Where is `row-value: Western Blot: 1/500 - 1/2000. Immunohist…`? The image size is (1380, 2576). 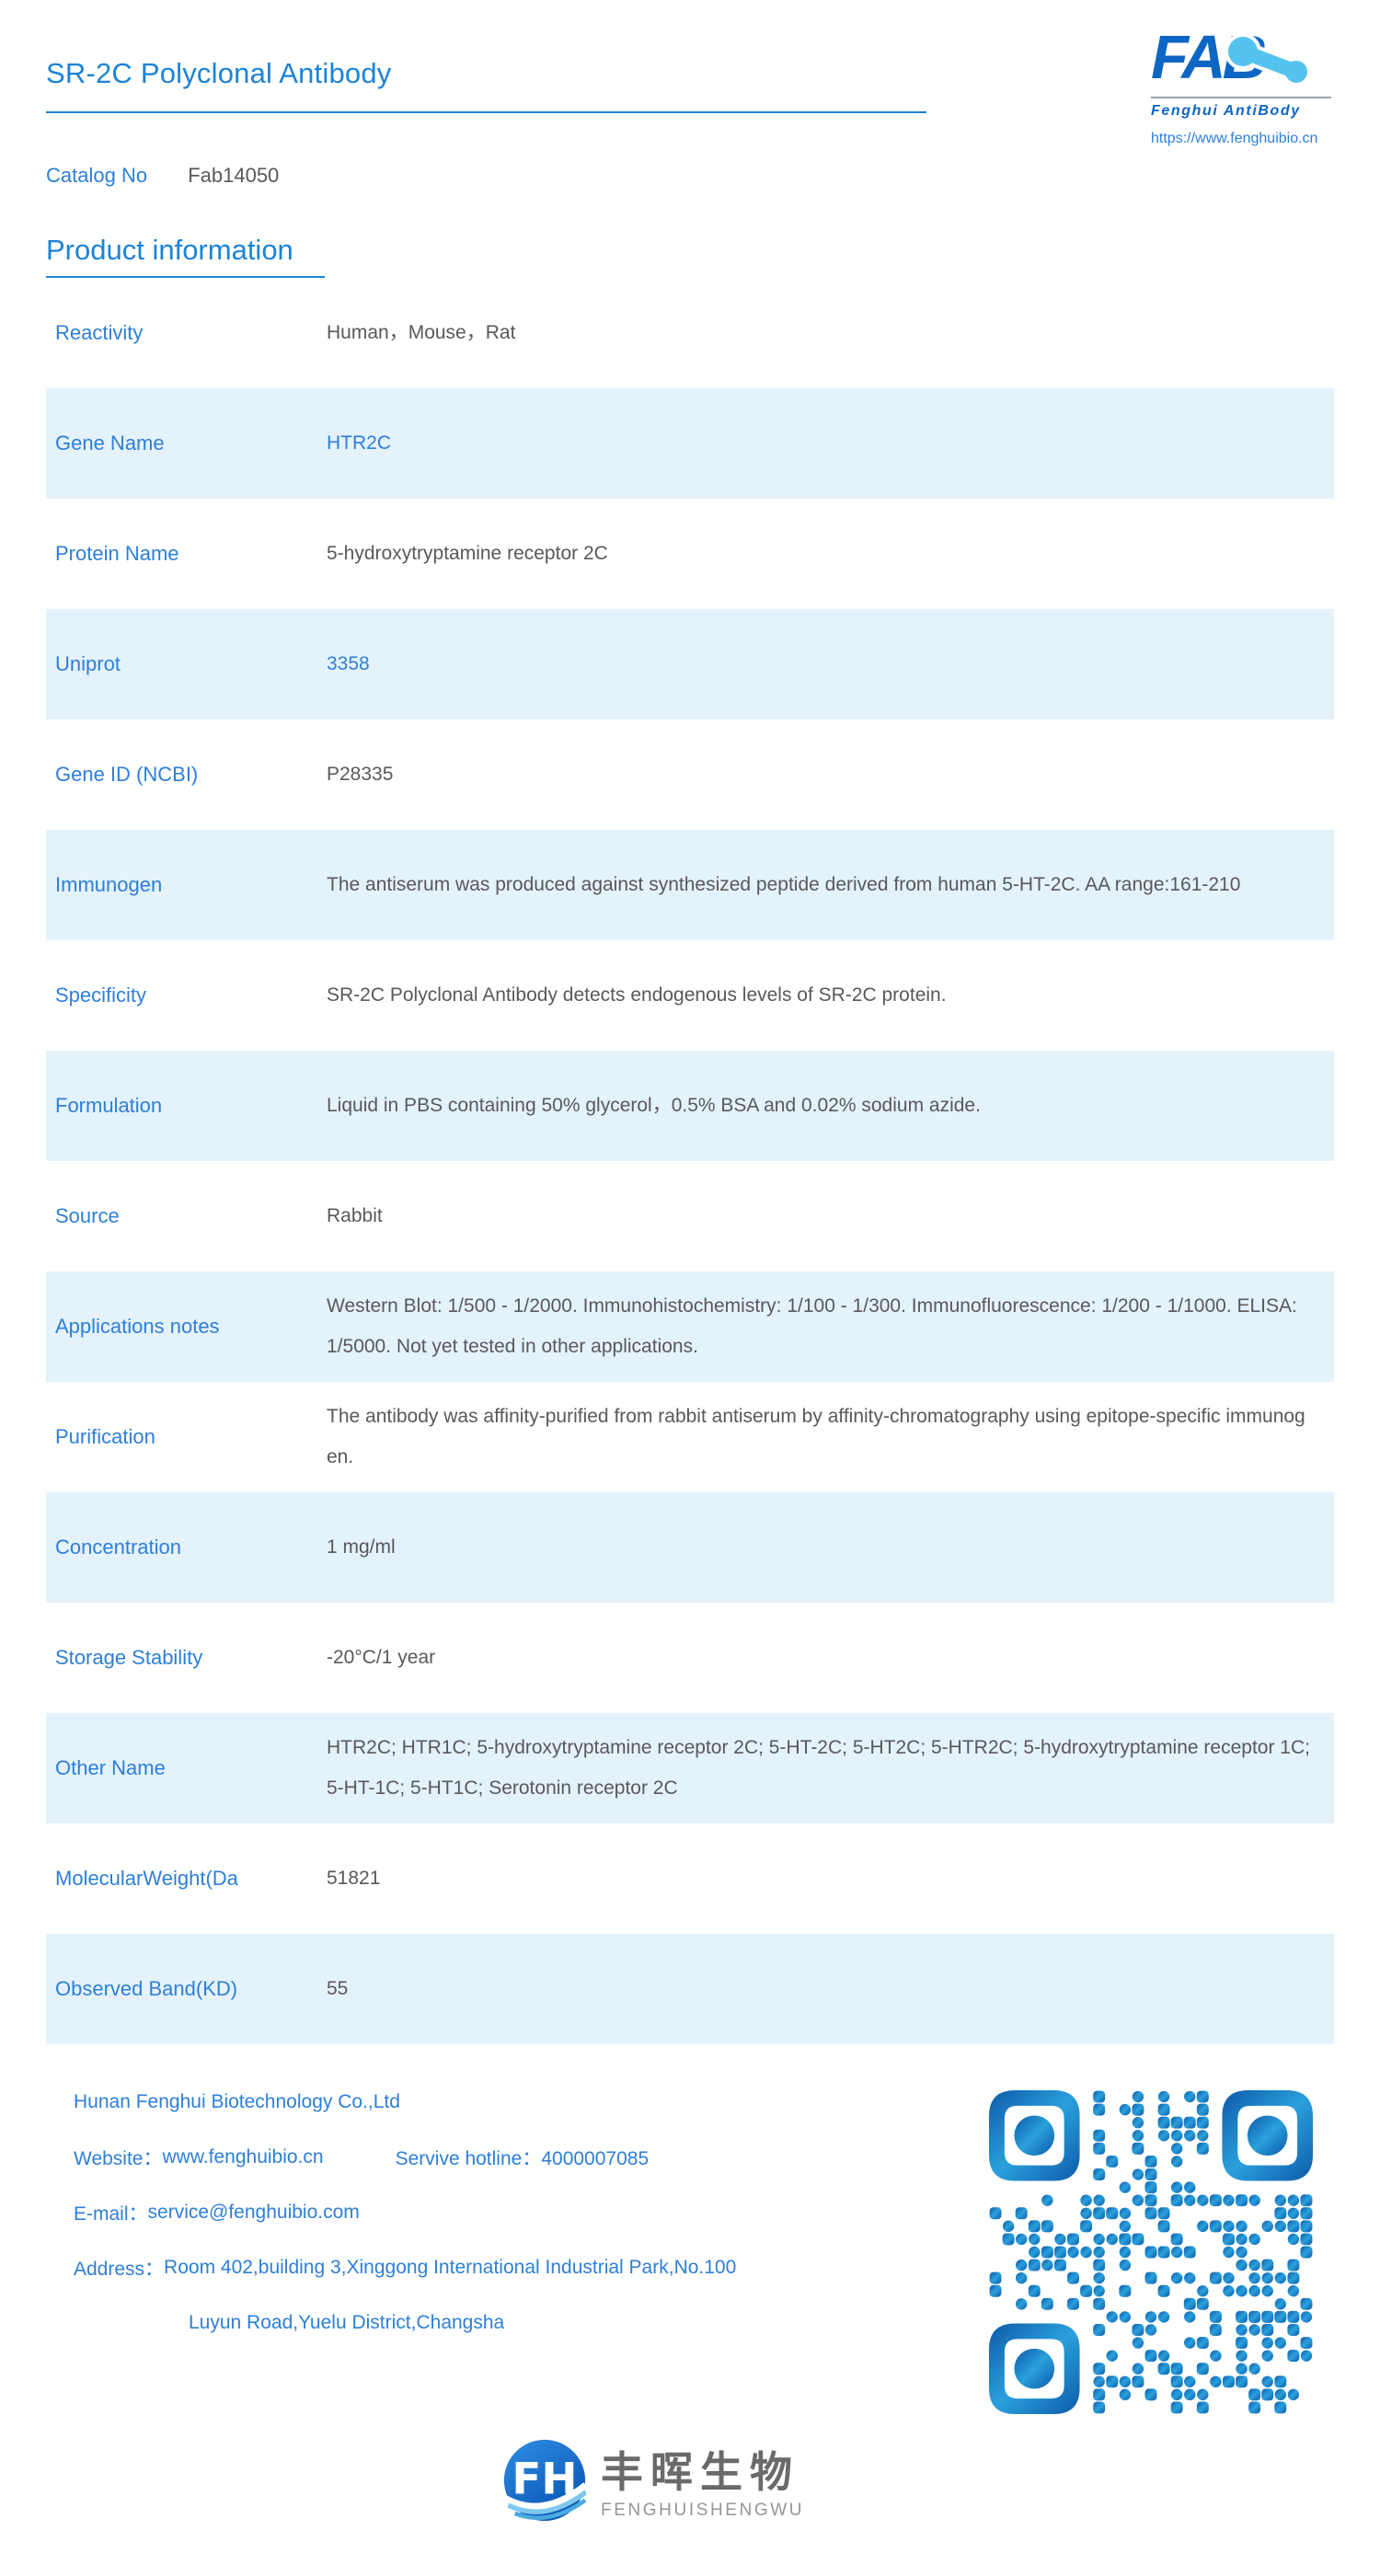 row-value: Western Blot: 1/500 - 1/2000. Immunohist… is located at coordinates (812, 1326).